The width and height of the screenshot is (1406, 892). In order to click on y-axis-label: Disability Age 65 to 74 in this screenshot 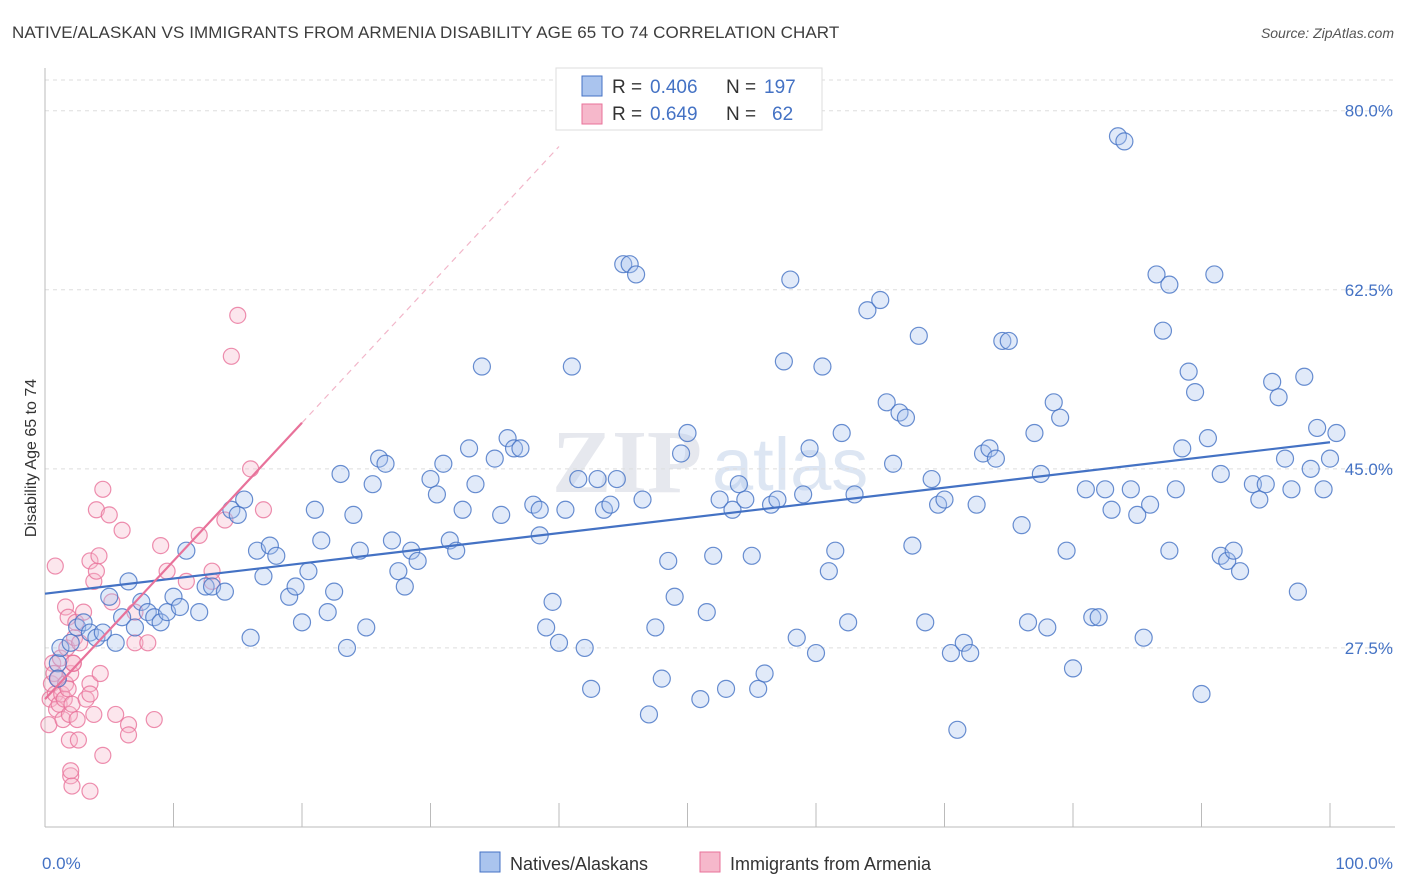, I will do `click(31, 458)`.